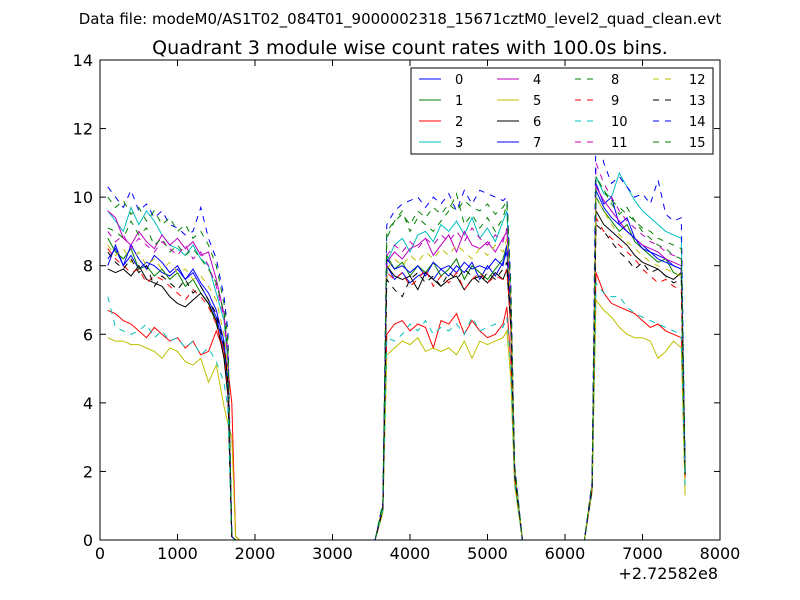  Describe the element at coordinates (720, 553) in the screenshot. I see `x-tick-label: 8000` at that location.